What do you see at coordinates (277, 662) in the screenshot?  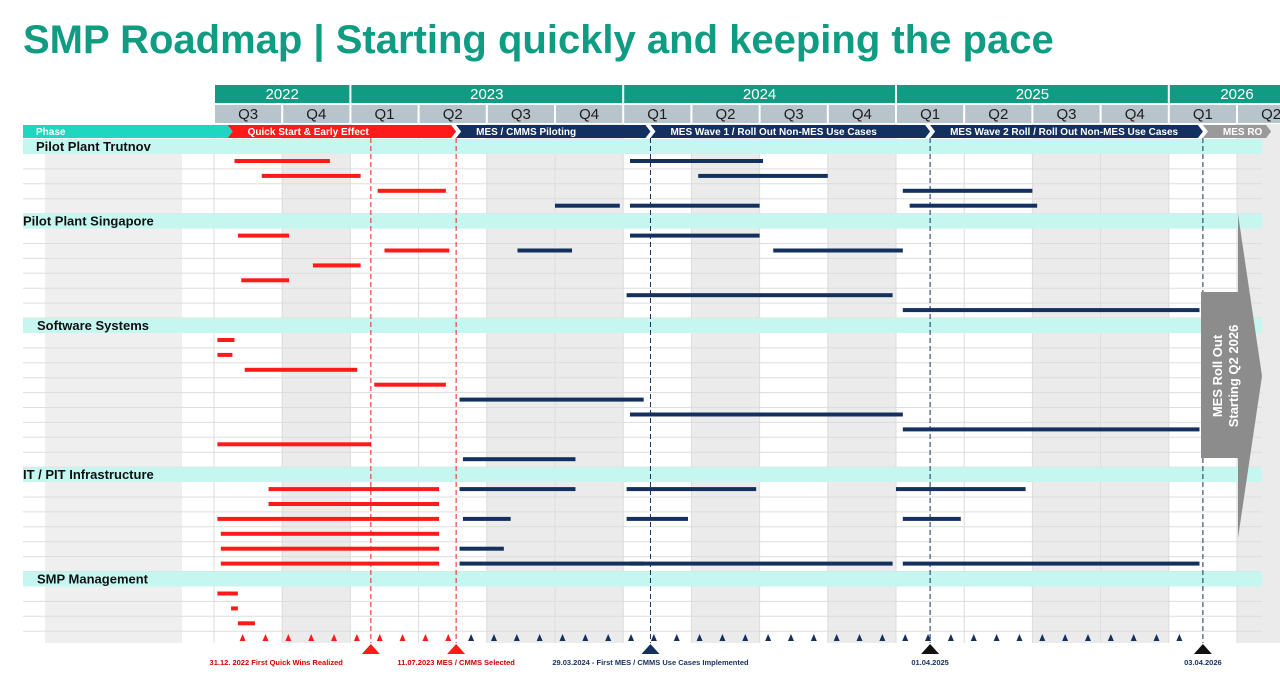 I see `milestone-label-0: 31.12. 2022 First Quick Wins Realized` at bounding box center [277, 662].